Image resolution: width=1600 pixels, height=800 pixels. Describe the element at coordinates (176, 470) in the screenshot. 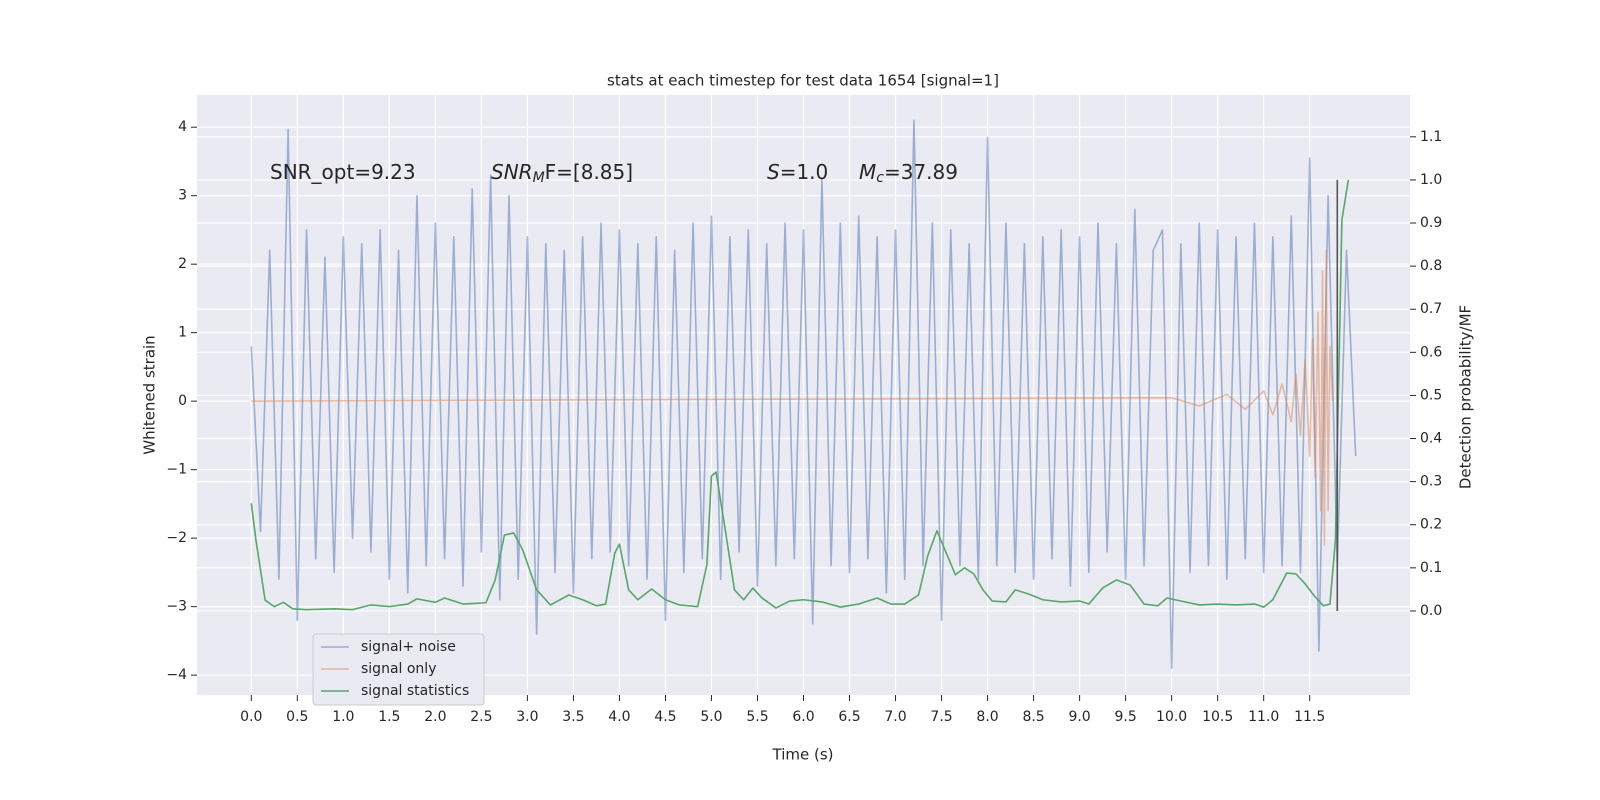

I see `y-tick-label: −1` at that location.